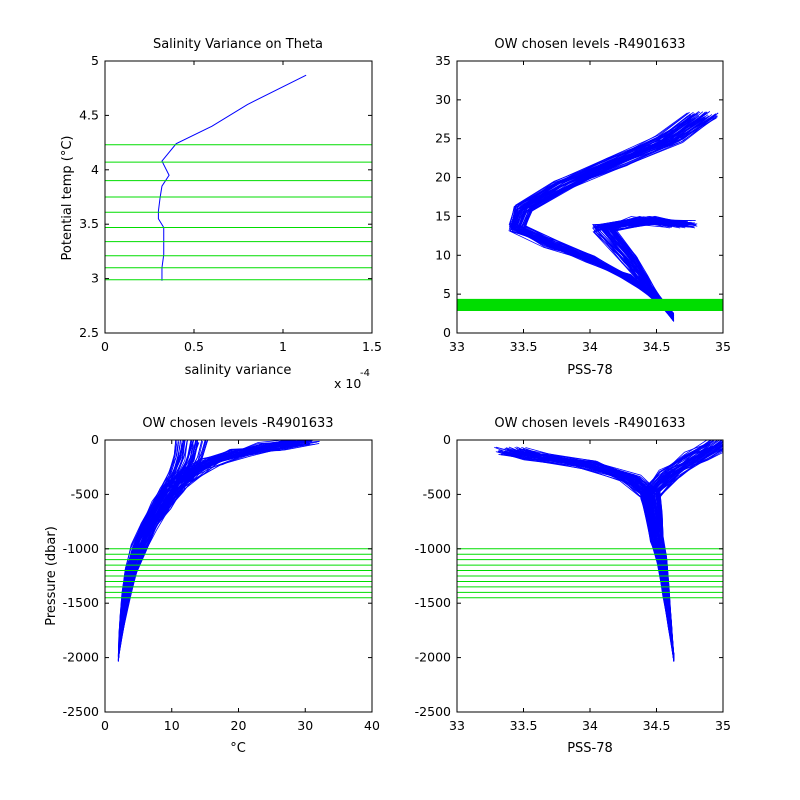 The width and height of the screenshot is (800, 800). Describe the element at coordinates (443, 99) in the screenshot. I see `panel-2-ytick-label-7: 30` at that location.